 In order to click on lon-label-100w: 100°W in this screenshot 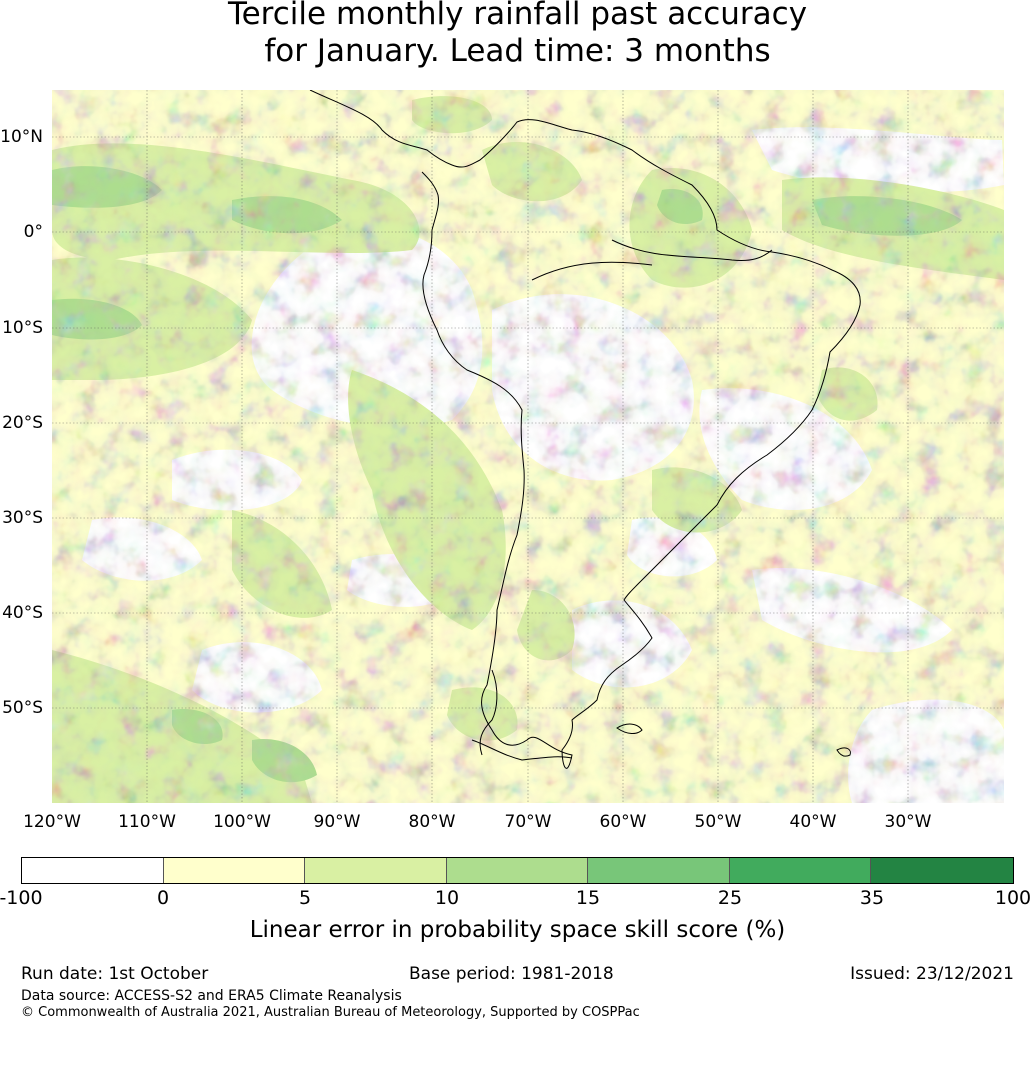, I will do `click(242, 822)`.